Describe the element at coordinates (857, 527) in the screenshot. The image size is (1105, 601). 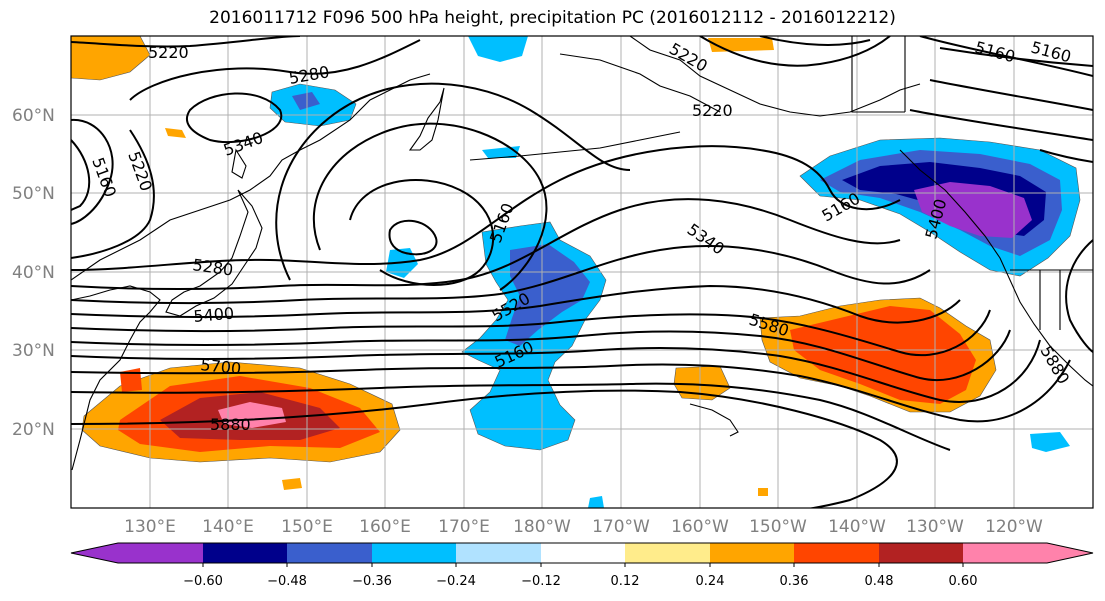
I see `lon-label: 140°W` at that location.